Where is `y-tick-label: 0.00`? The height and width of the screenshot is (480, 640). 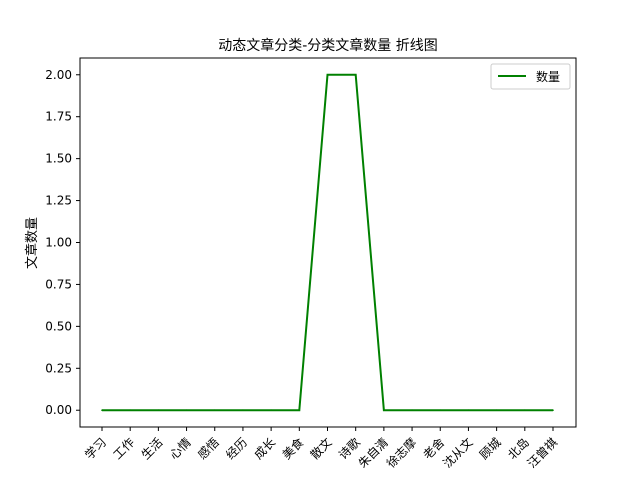 y-tick-label: 0.00 is located at coordinates (58, 410).